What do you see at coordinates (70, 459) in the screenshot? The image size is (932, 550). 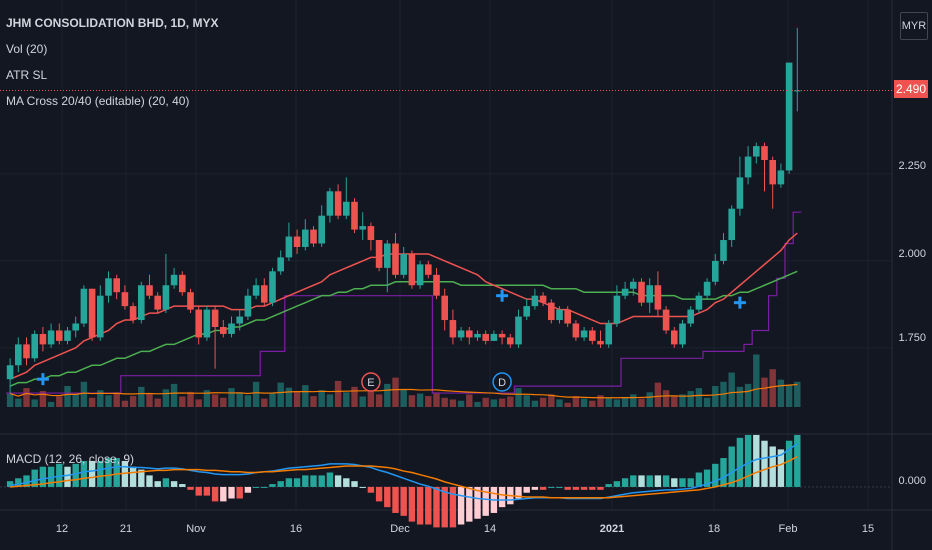 I see `macd-indicator-label: MACD (12, 26, close, 9)` at bounding box center [70, 459].